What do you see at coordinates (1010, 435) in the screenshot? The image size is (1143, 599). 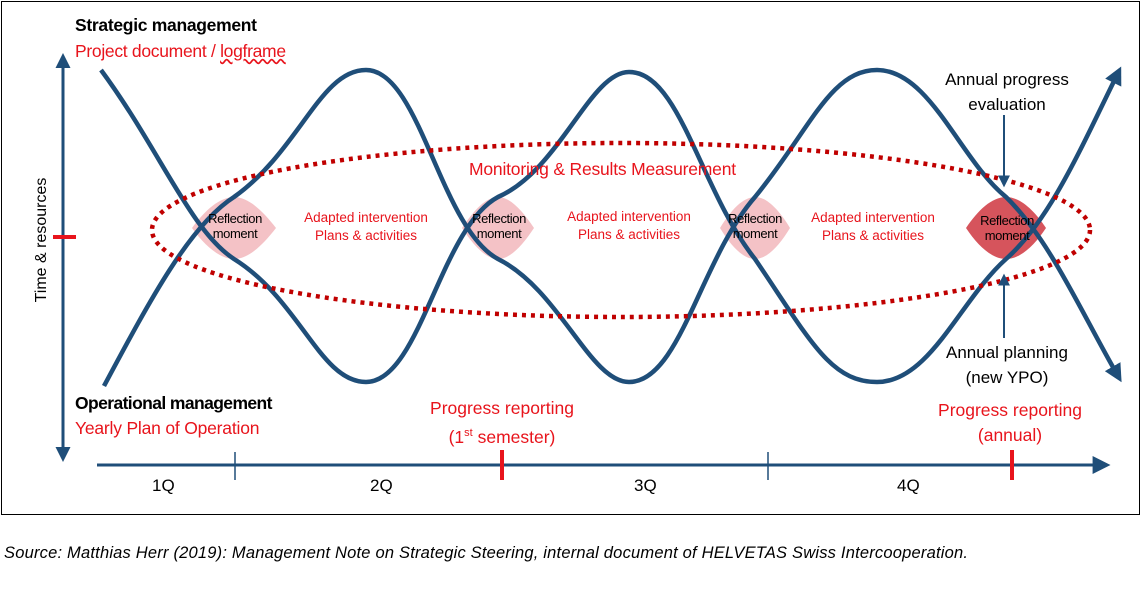 I see `progress-annual-line2: (annual)` at bounding box center [1010, 435].